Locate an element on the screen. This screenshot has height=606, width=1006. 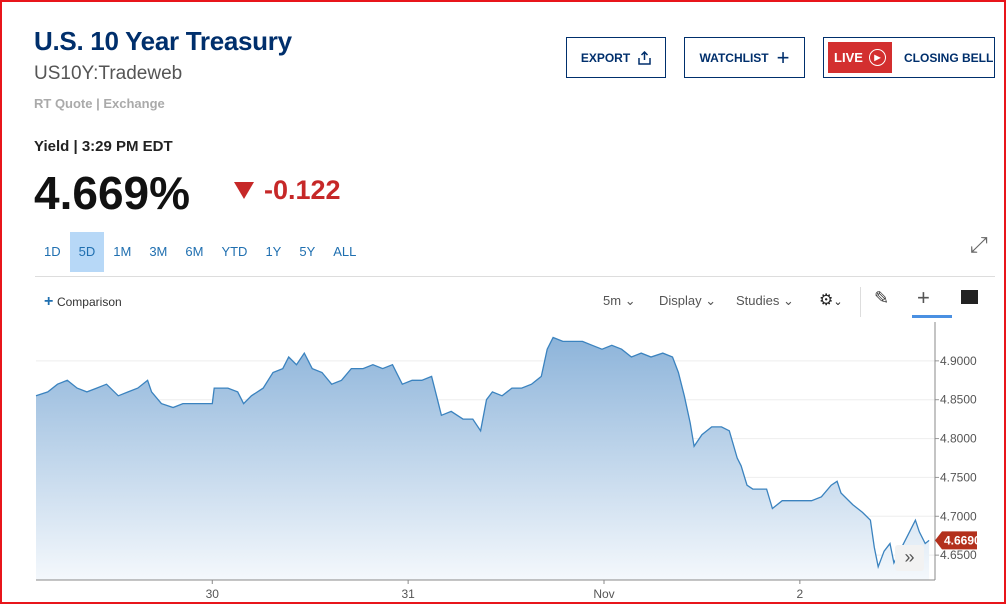
watchlist-label: WATCHLIST is located at coordinates (734, 57).